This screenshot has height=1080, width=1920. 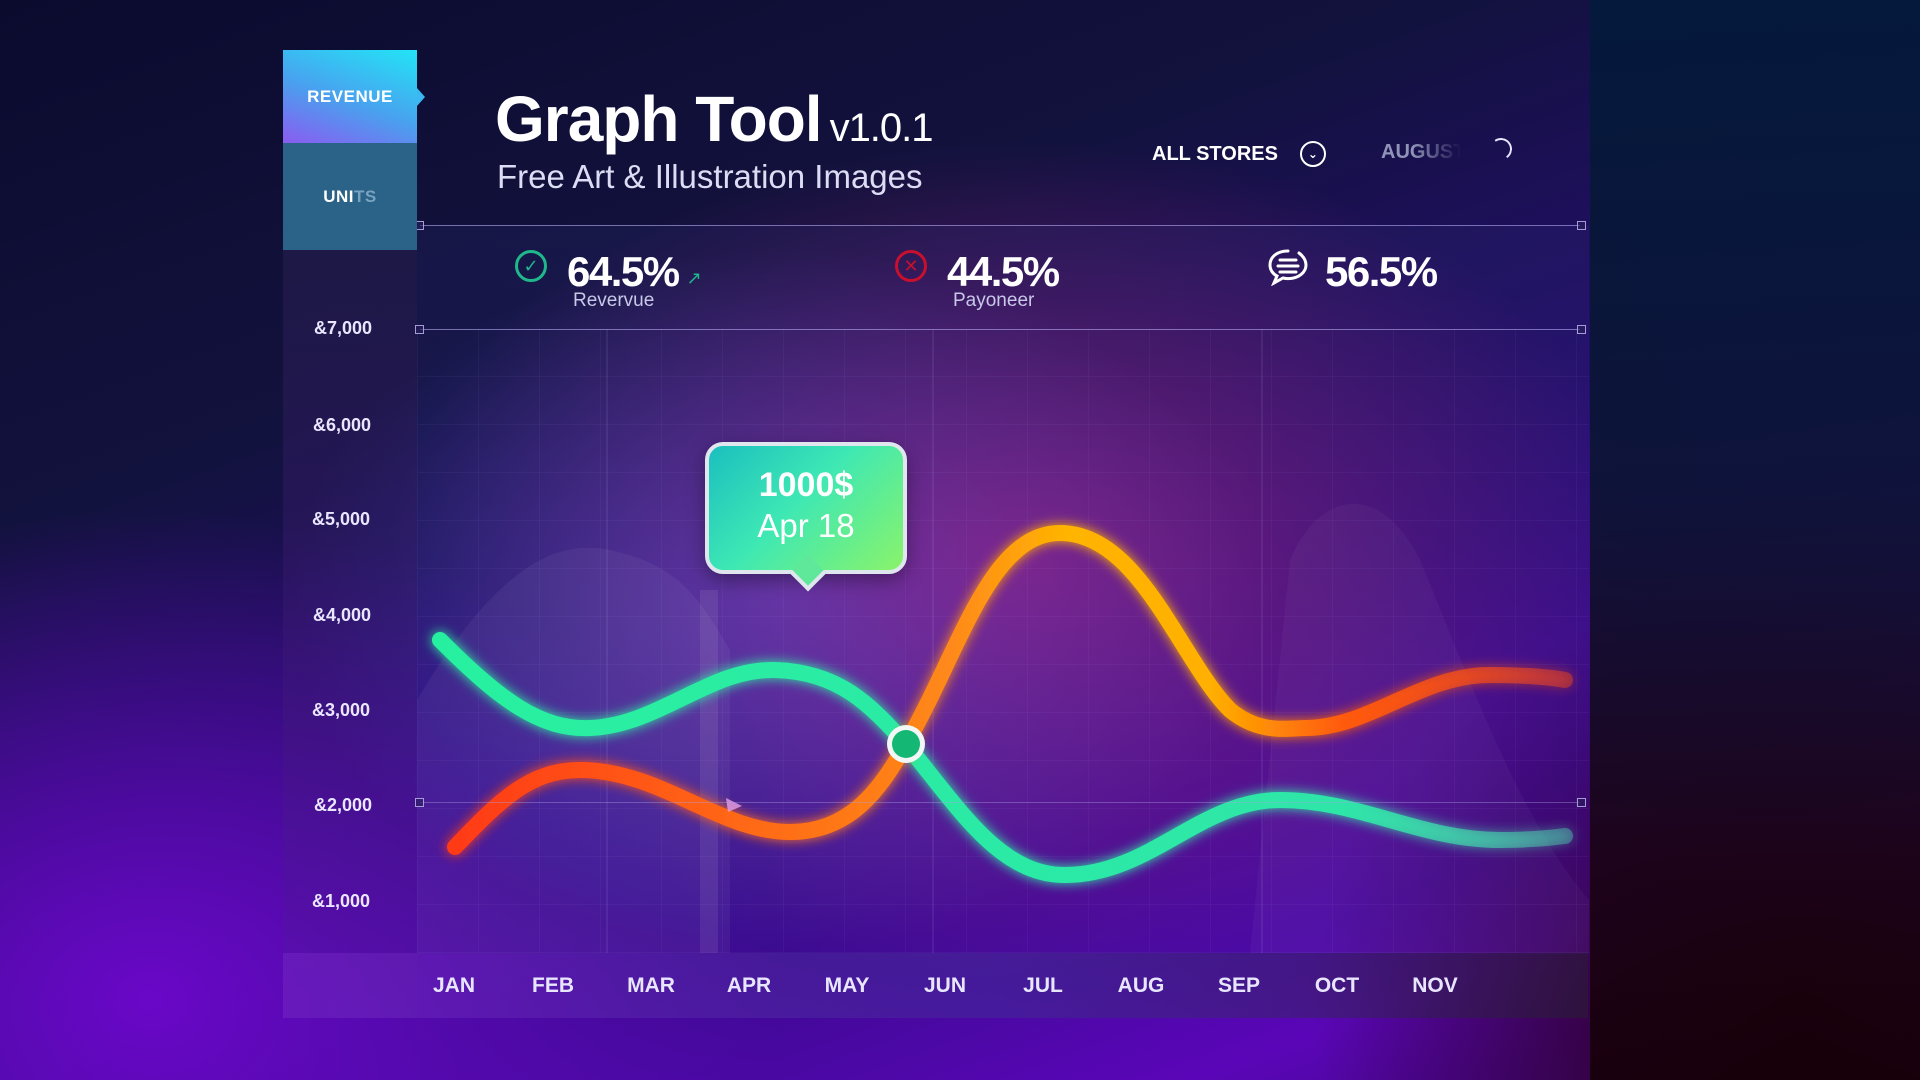 I want to click on data-tooltip: 1000$ Apr 18, so click(x=806, y=508).